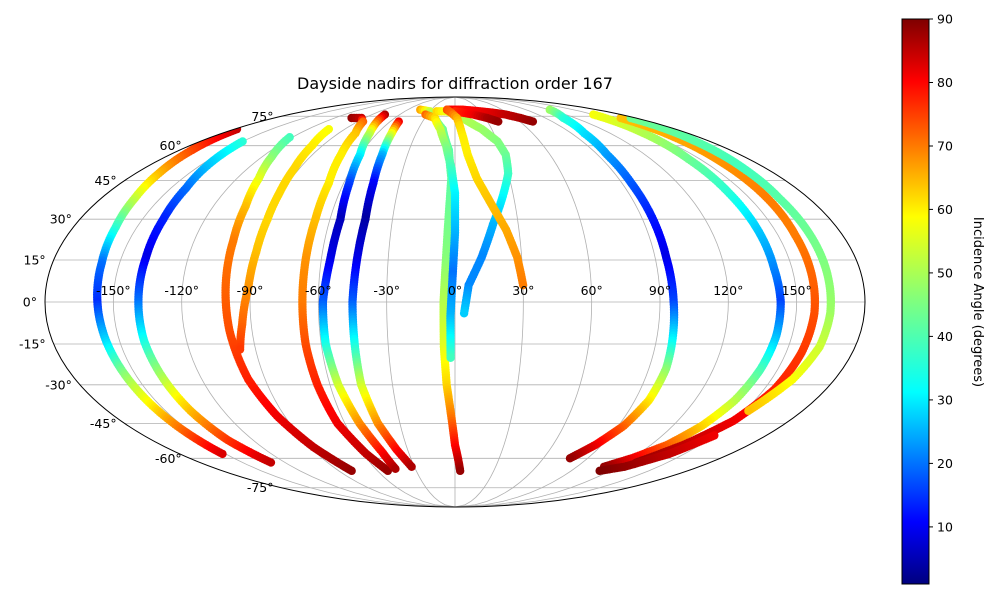  What do you see at coordinates (945, 336) in the screenshot?
I see `colorbar-tick-label: 40` at bounding box center [945, 336].